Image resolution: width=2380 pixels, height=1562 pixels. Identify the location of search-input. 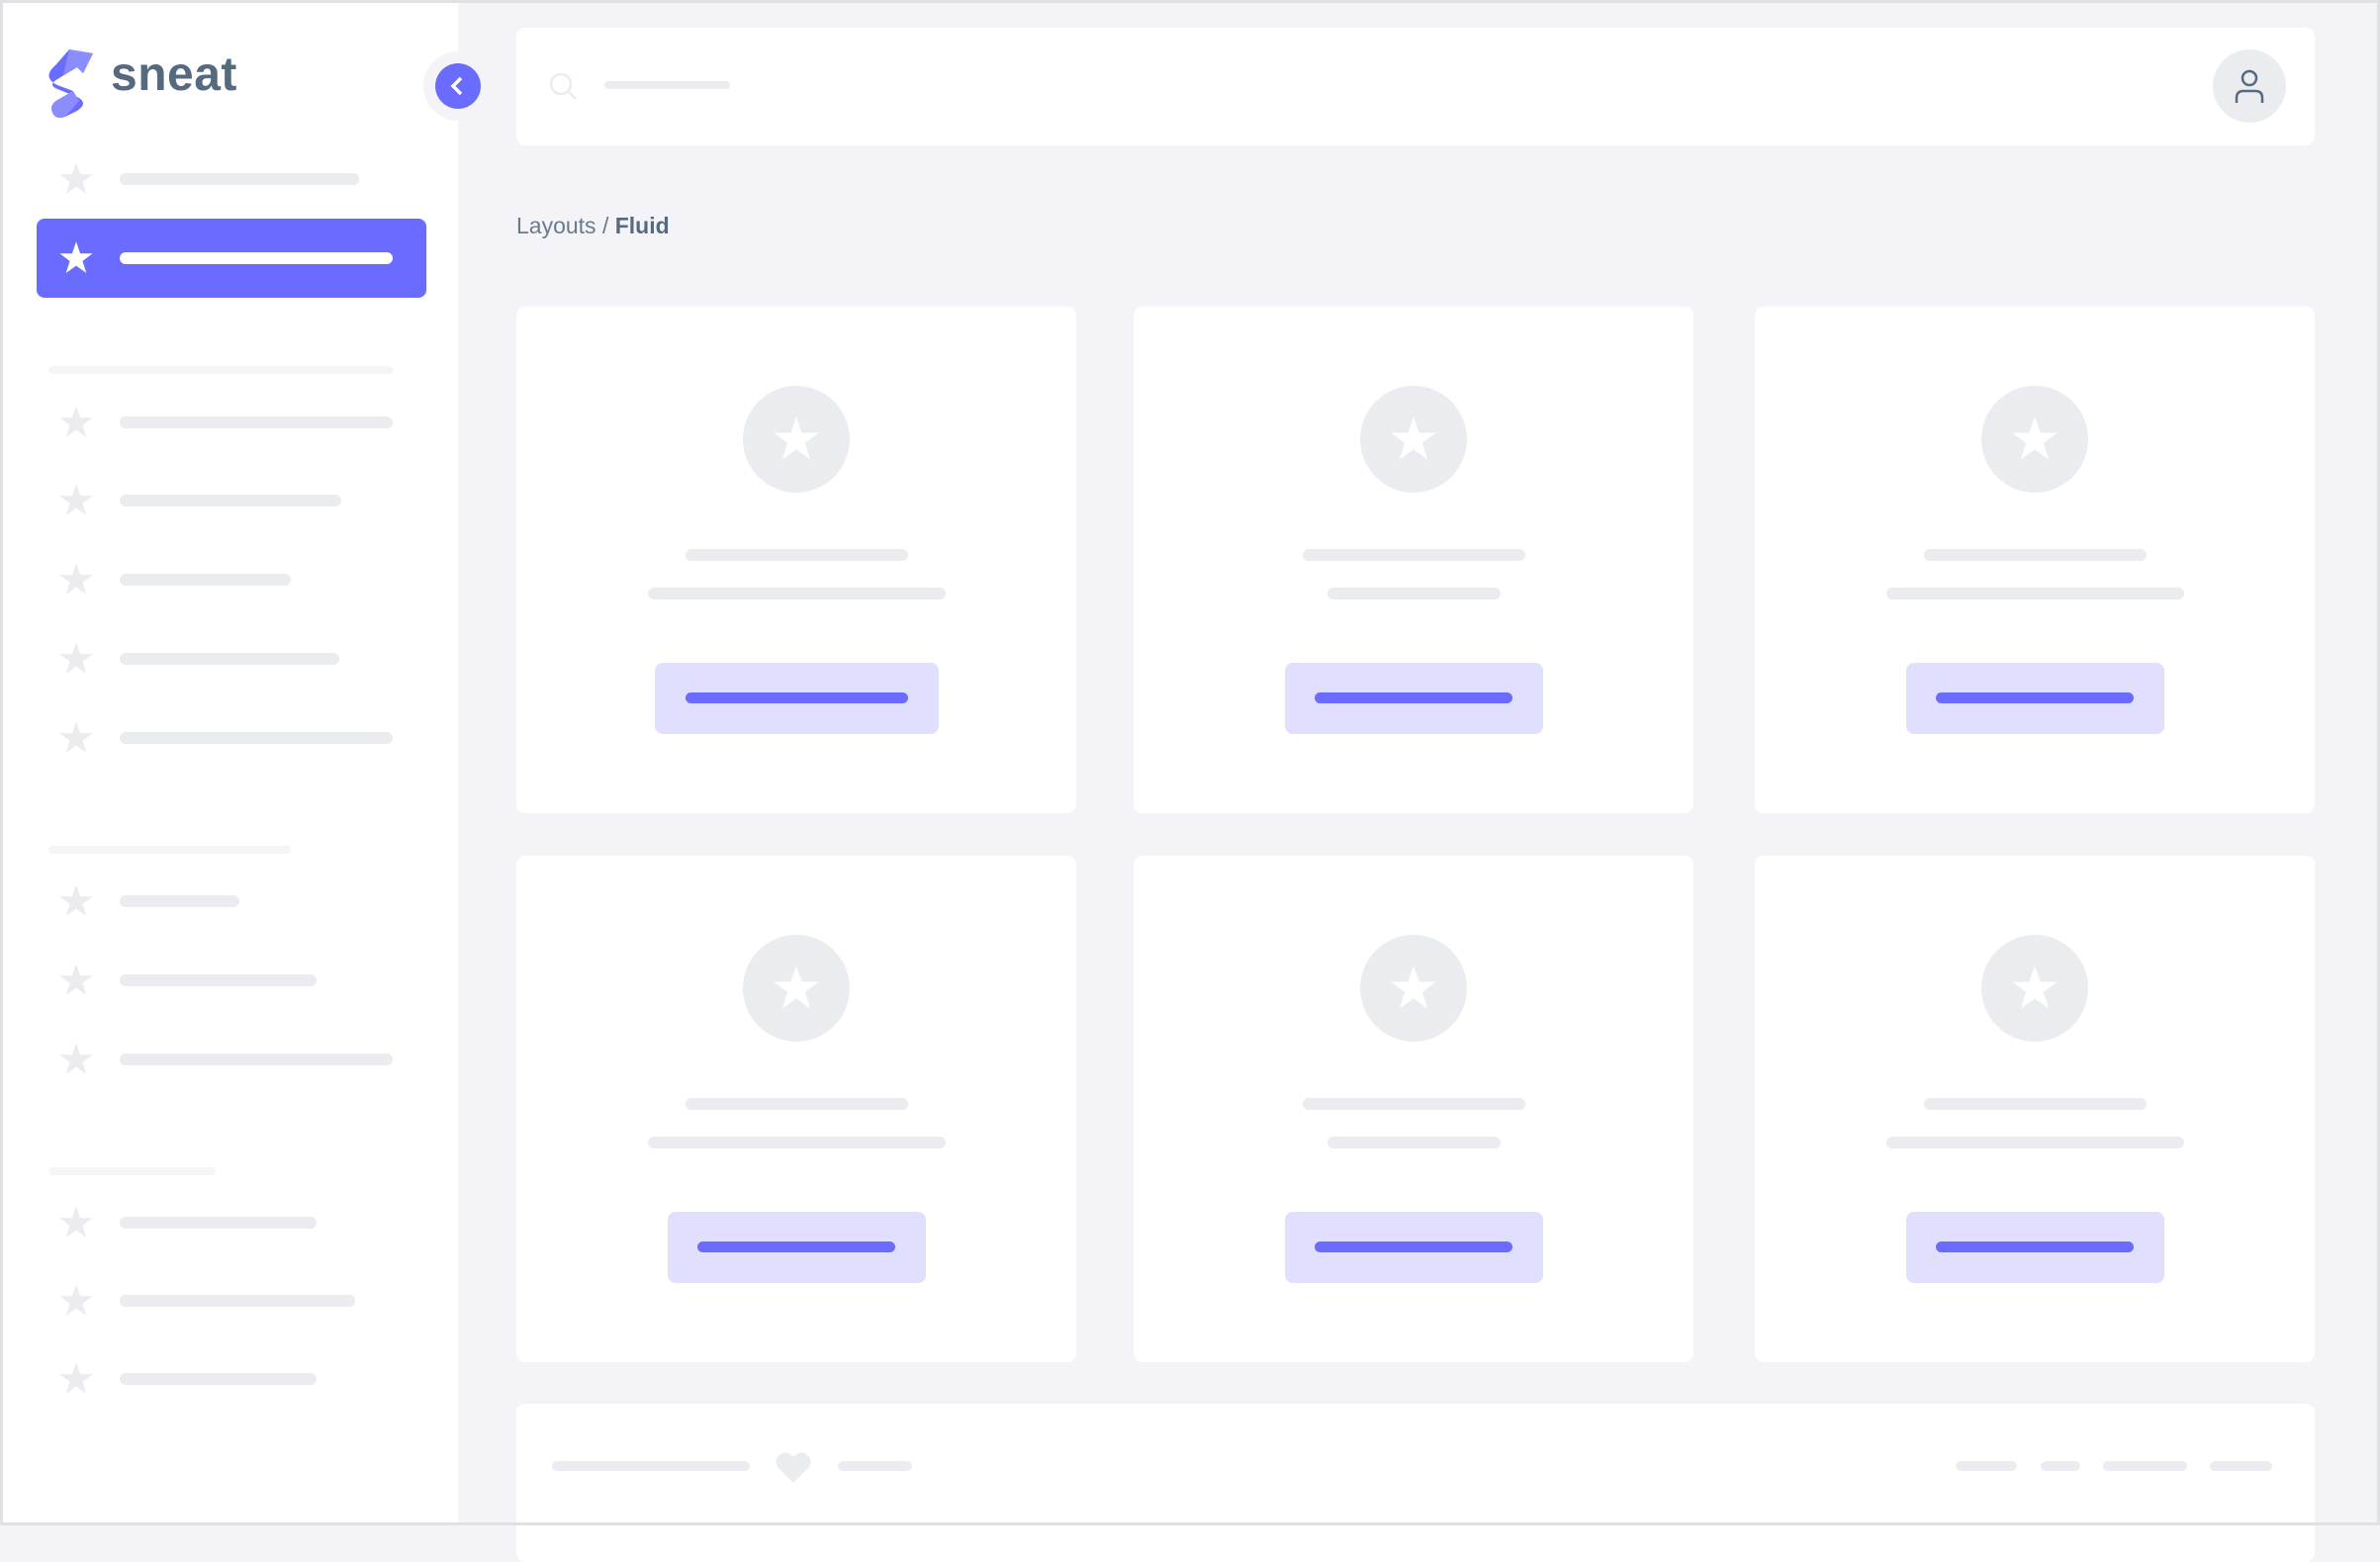
(667, 85).